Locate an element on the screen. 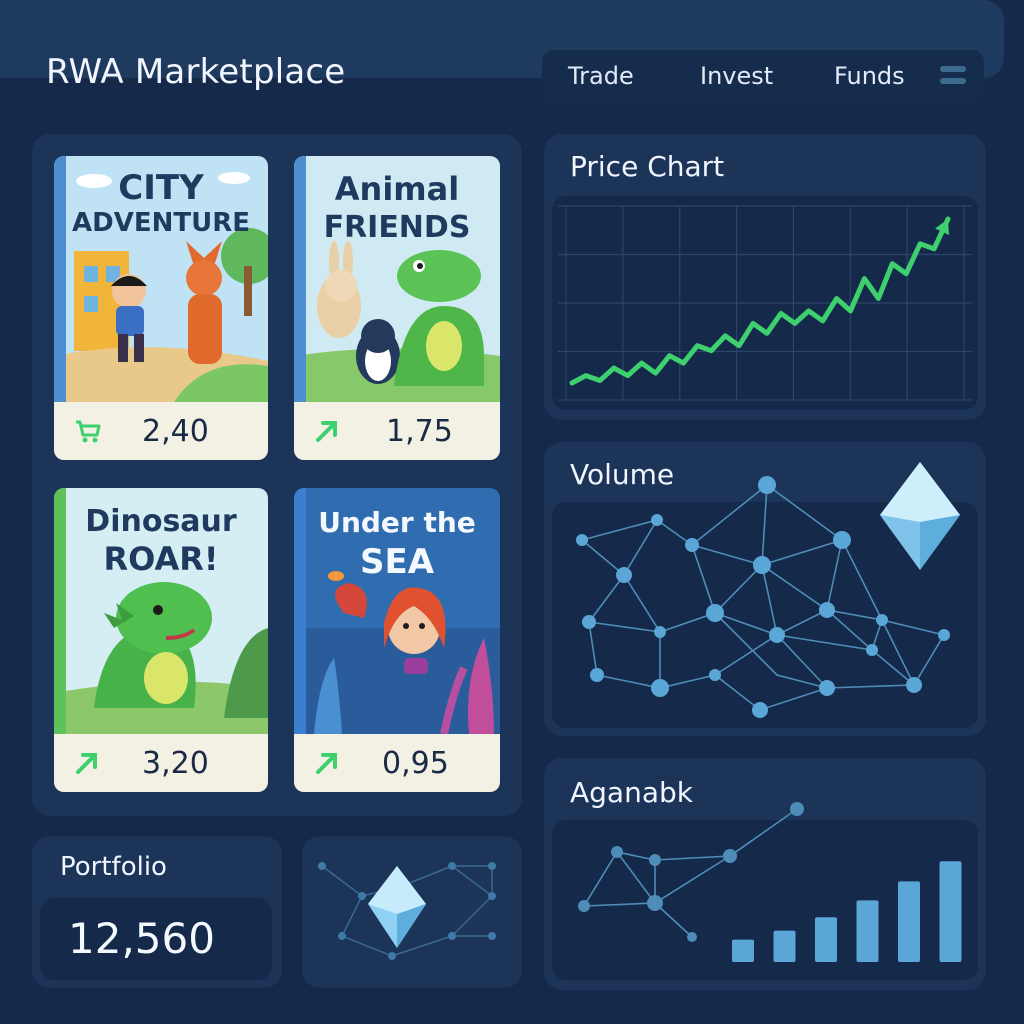  aganabk-extra-links is located at coordinates (766, 829).